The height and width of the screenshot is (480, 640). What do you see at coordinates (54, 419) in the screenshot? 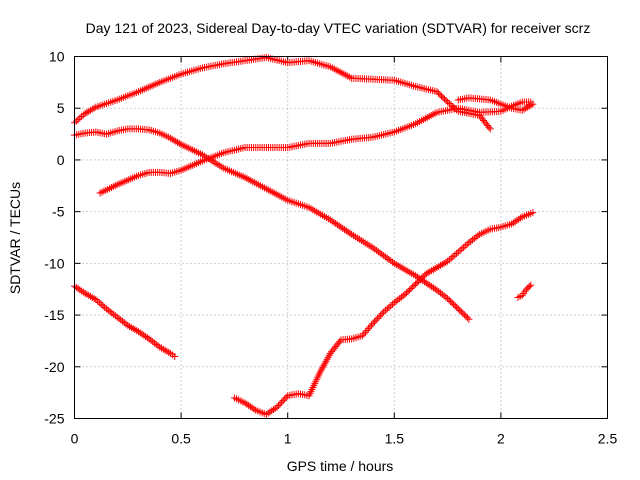
I see `y-tick-label: -25` at bounding box center [54, 419].